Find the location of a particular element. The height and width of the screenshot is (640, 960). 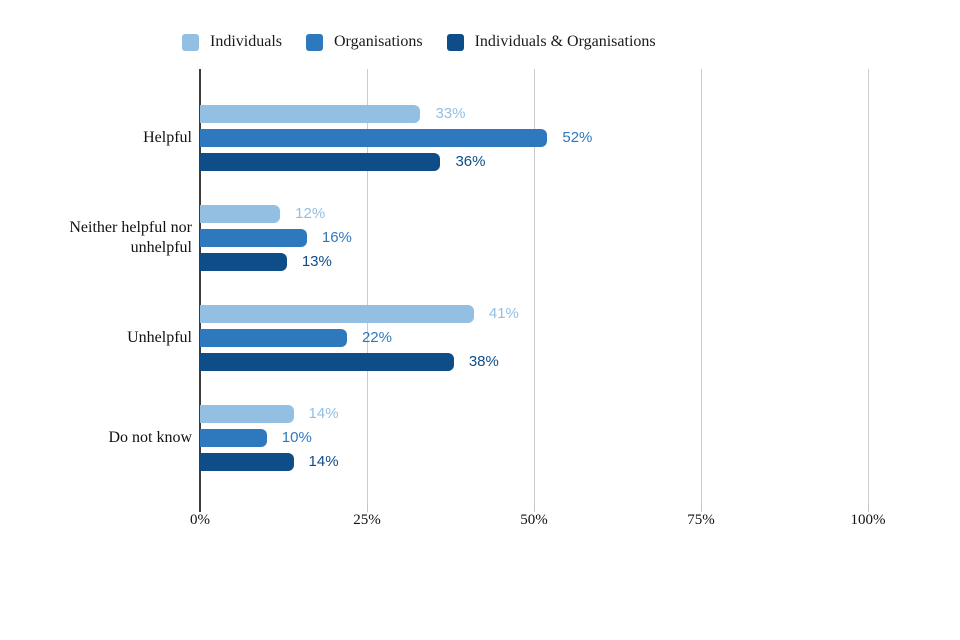

x-axis-tick-label: 100% is located at coordinates (868, 520).